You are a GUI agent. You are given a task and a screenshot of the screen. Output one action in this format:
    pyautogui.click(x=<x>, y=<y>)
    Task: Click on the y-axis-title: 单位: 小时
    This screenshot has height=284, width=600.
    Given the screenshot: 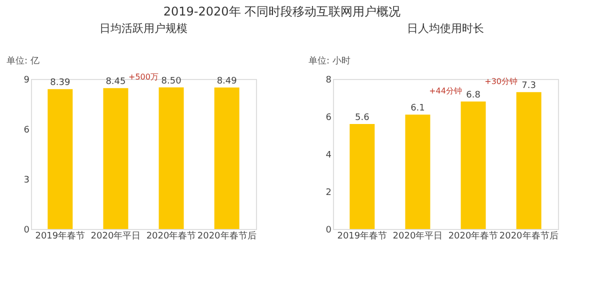 What is the action you would take?
    pyautogui.click(x=329, y=61)
    